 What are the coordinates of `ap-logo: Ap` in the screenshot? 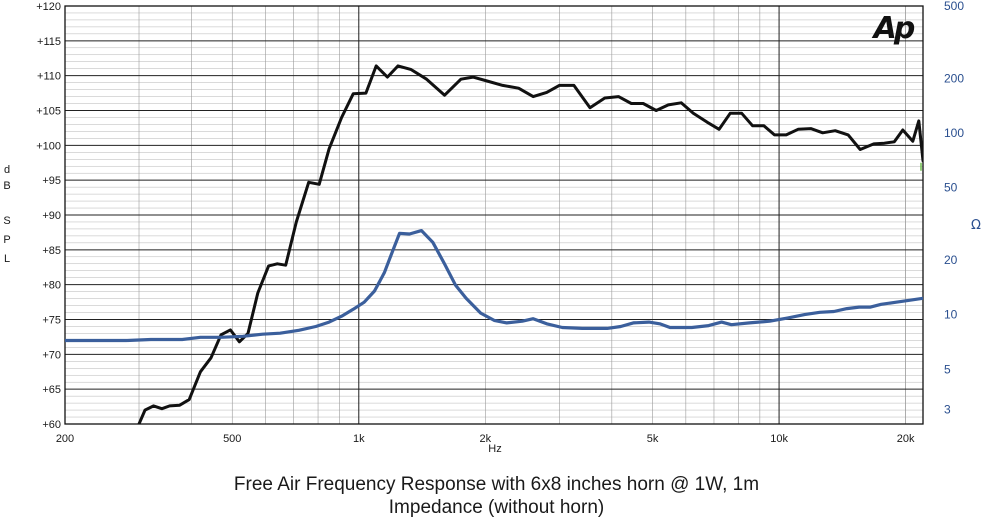 It's located at (893, 28).